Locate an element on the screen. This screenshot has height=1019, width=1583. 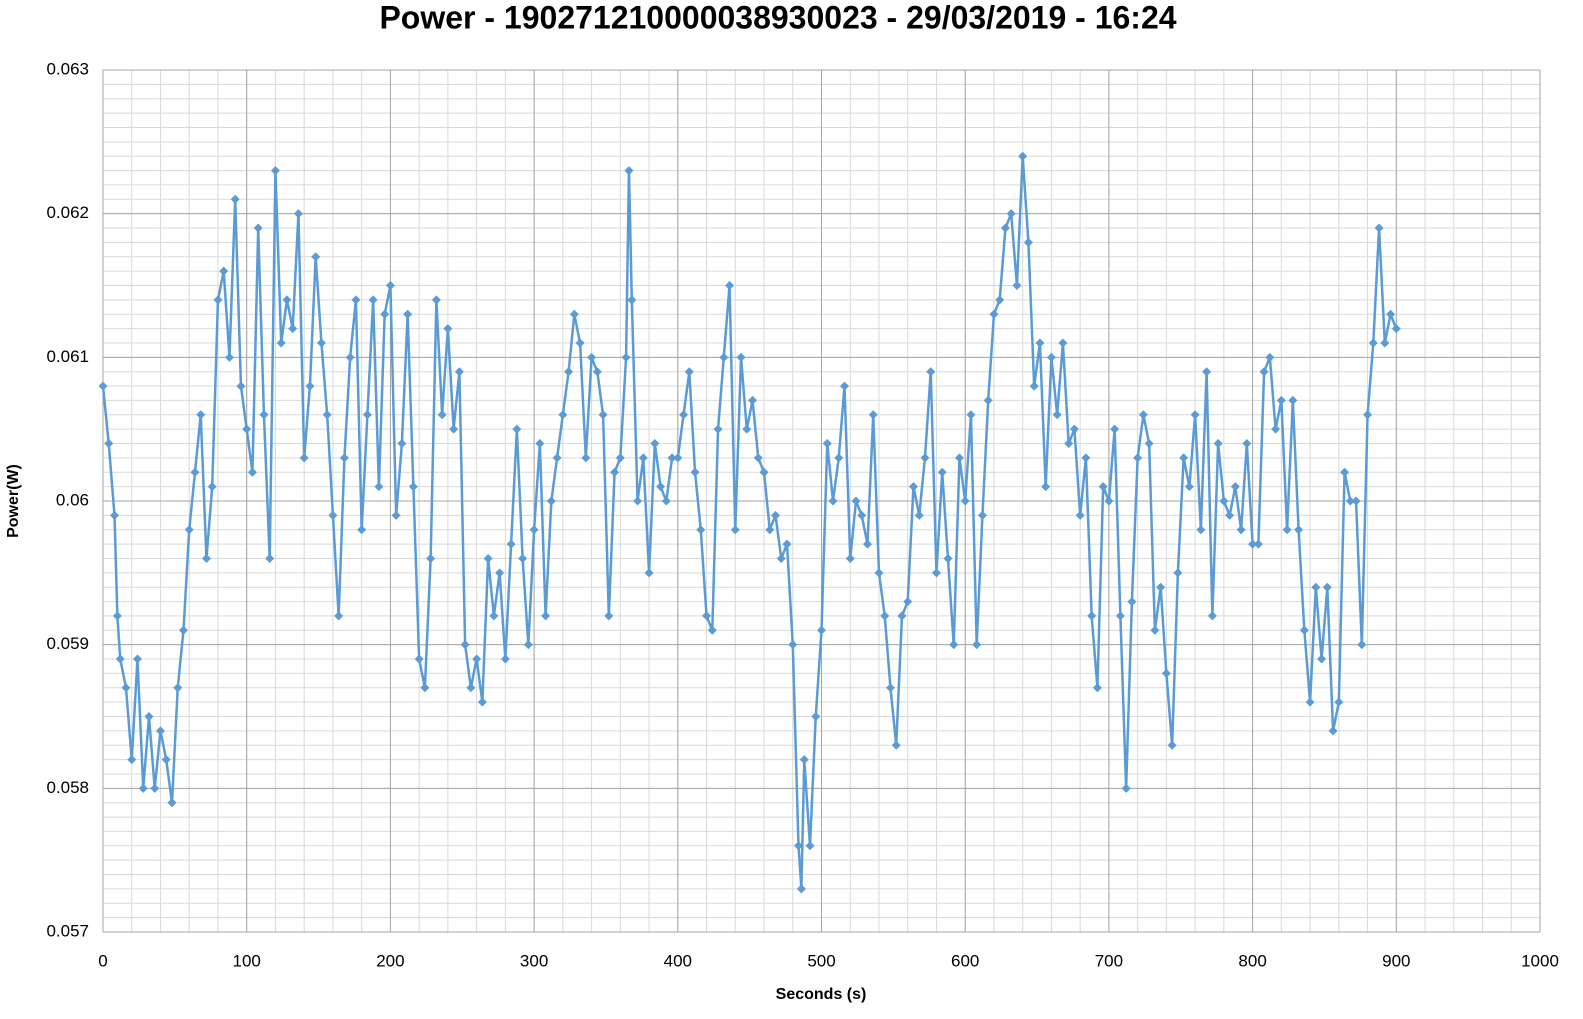
x-tick-label: 800 is located at coordinates (1252, 960).